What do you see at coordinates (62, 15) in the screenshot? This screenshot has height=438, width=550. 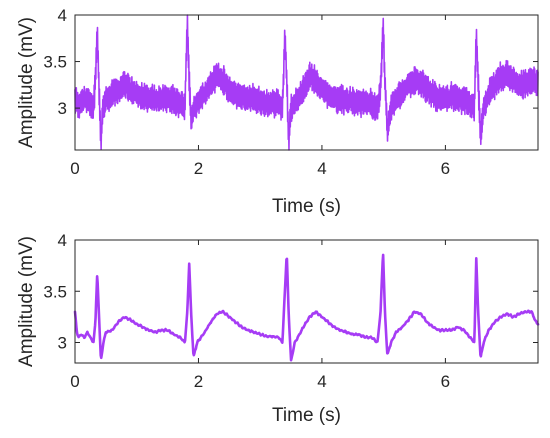 I see `noisy-ecg-y-tick-label: 4` at bounding box center [62, 15].